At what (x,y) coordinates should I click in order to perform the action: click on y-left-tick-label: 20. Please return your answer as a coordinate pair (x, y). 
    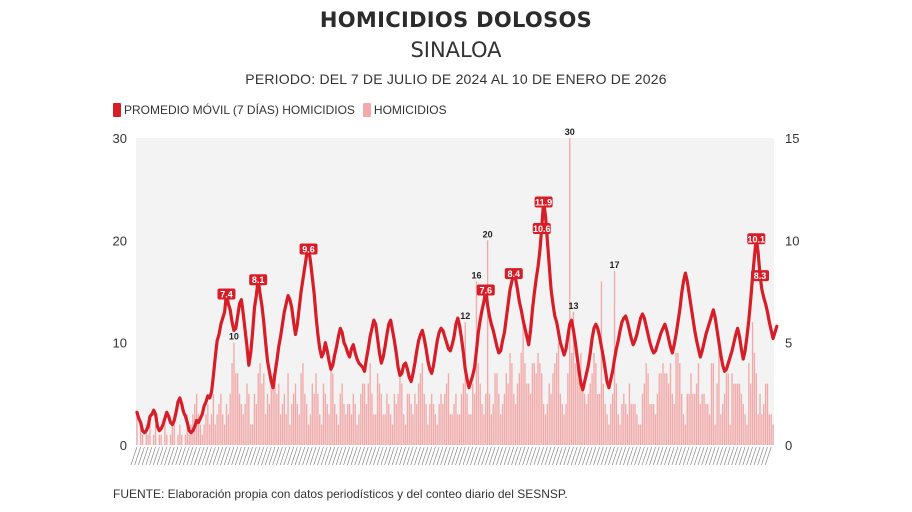
    Looking at the image, I should click on (120, 240).